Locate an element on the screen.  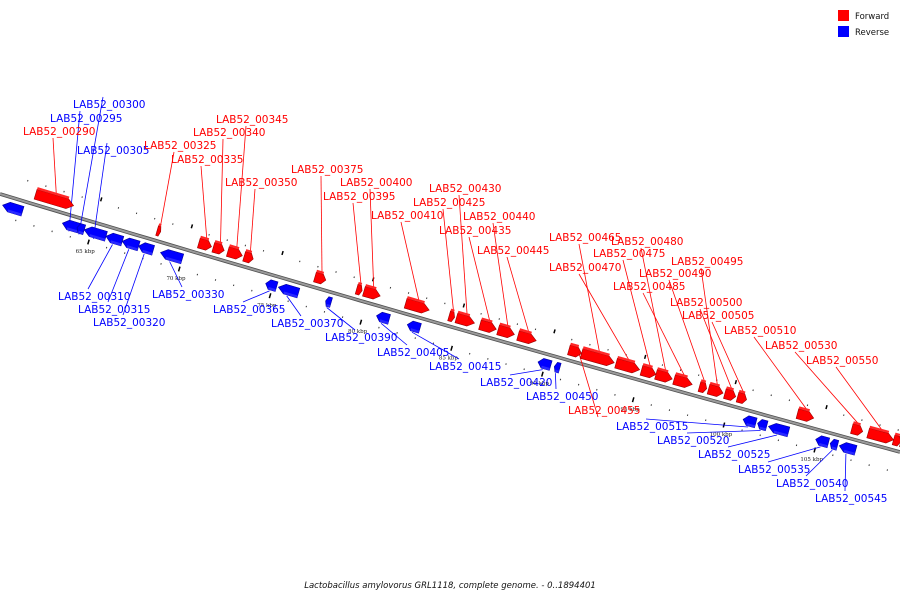
gene-g1 is located at coordinates (13, 209).